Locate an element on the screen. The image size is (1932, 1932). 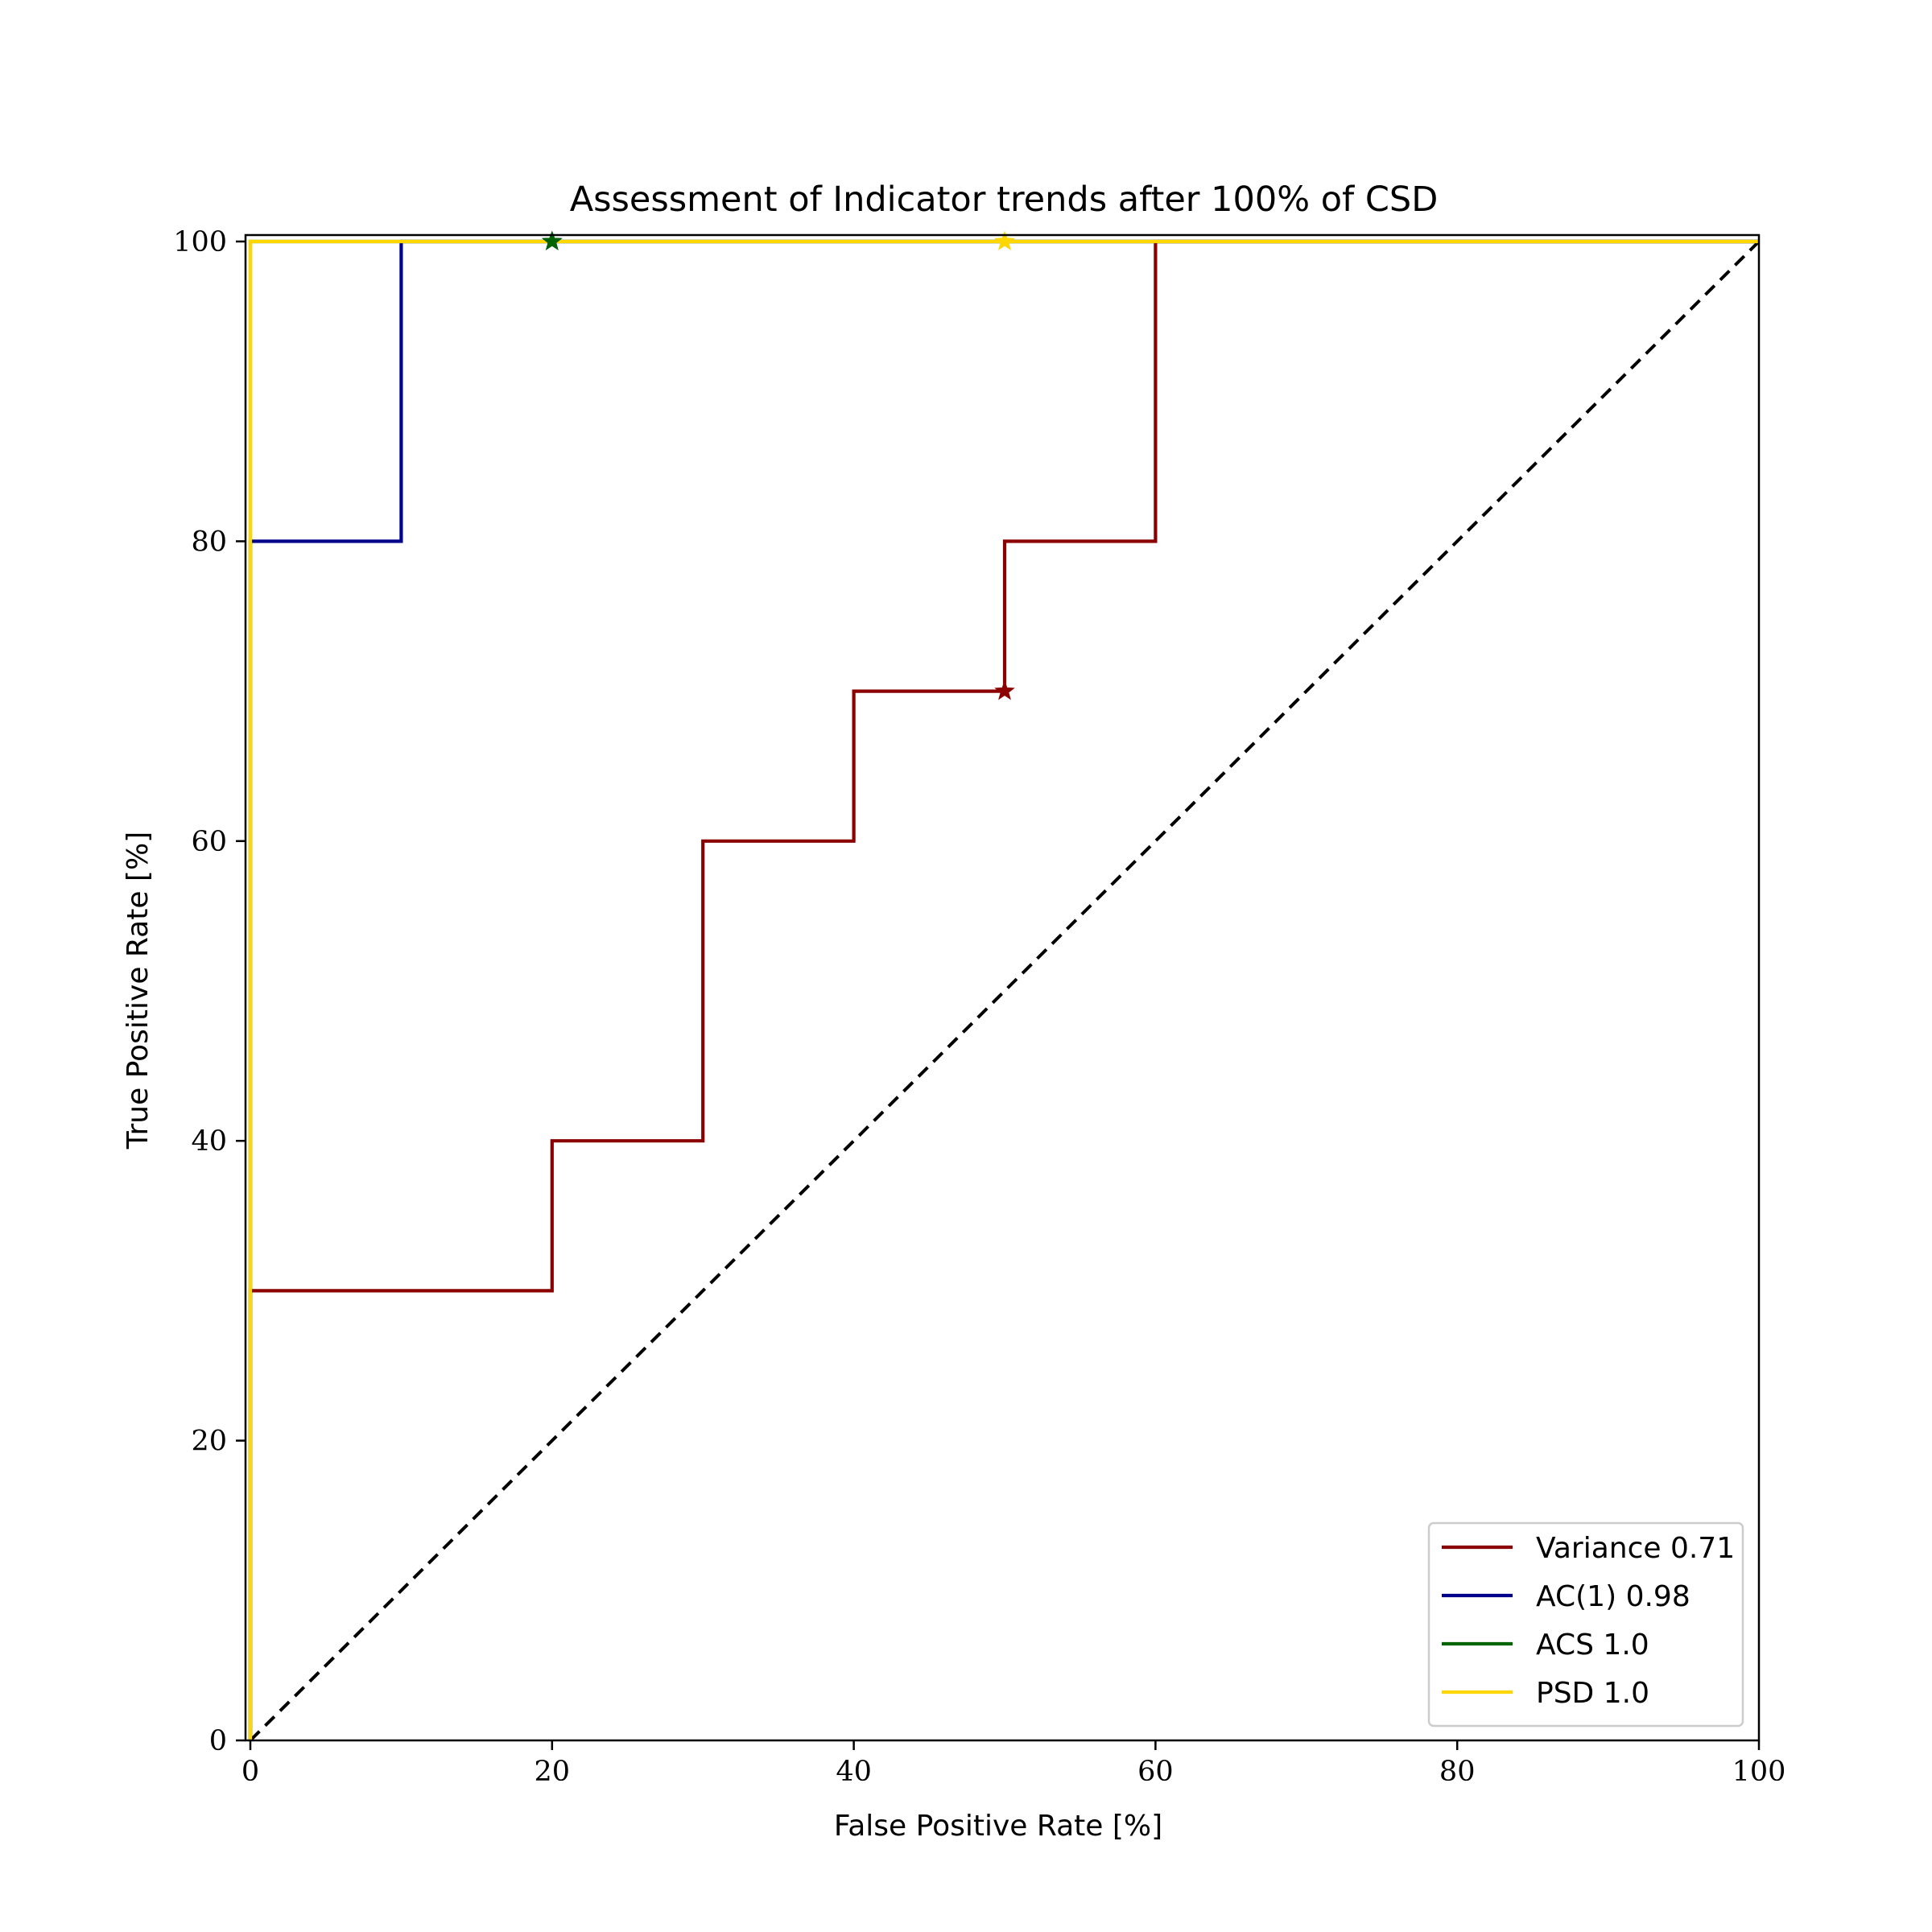
legend-label-1: AC(1) 0.98 is located at coordinates (1613, 1596).